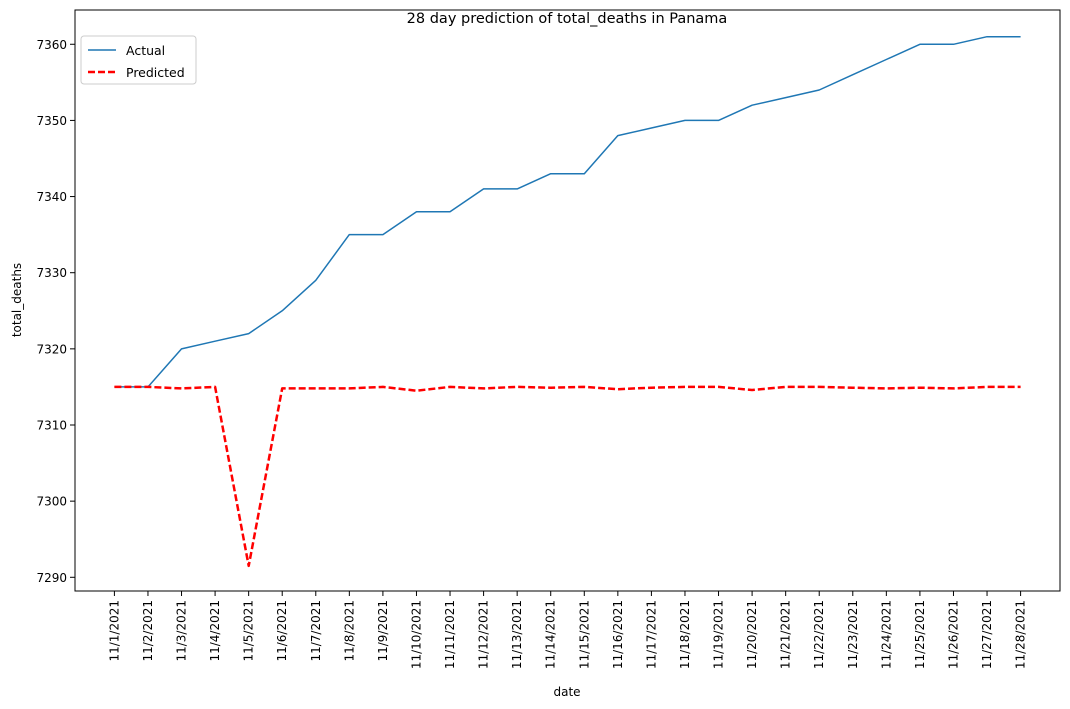  I want to click on x-tick-label: 11/18/2021, so click(685, 634).